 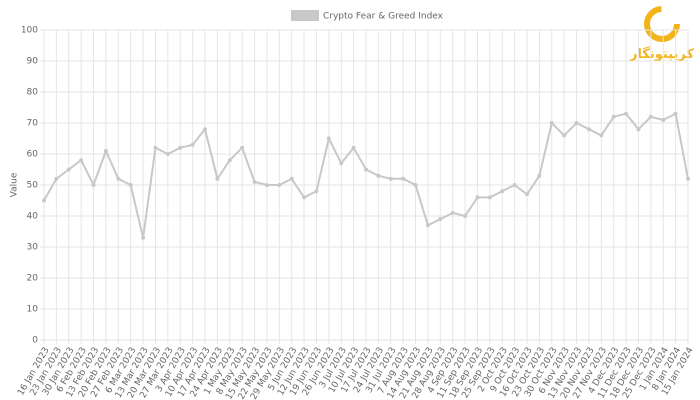 What do you see at coordinates (33, 62) in the screenshot?
I see `y-tick-label: 90` at bounding box center [33, 62].